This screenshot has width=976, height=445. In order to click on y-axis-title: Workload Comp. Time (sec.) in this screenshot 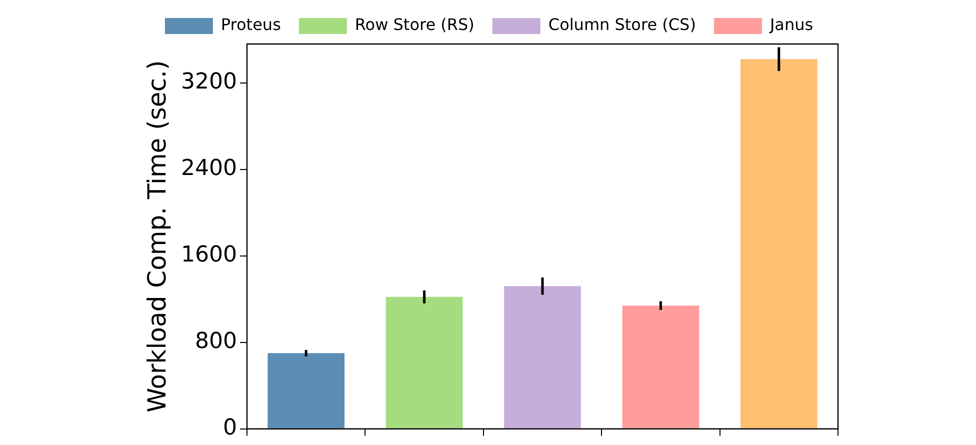, I will do `click(157, 236)`.